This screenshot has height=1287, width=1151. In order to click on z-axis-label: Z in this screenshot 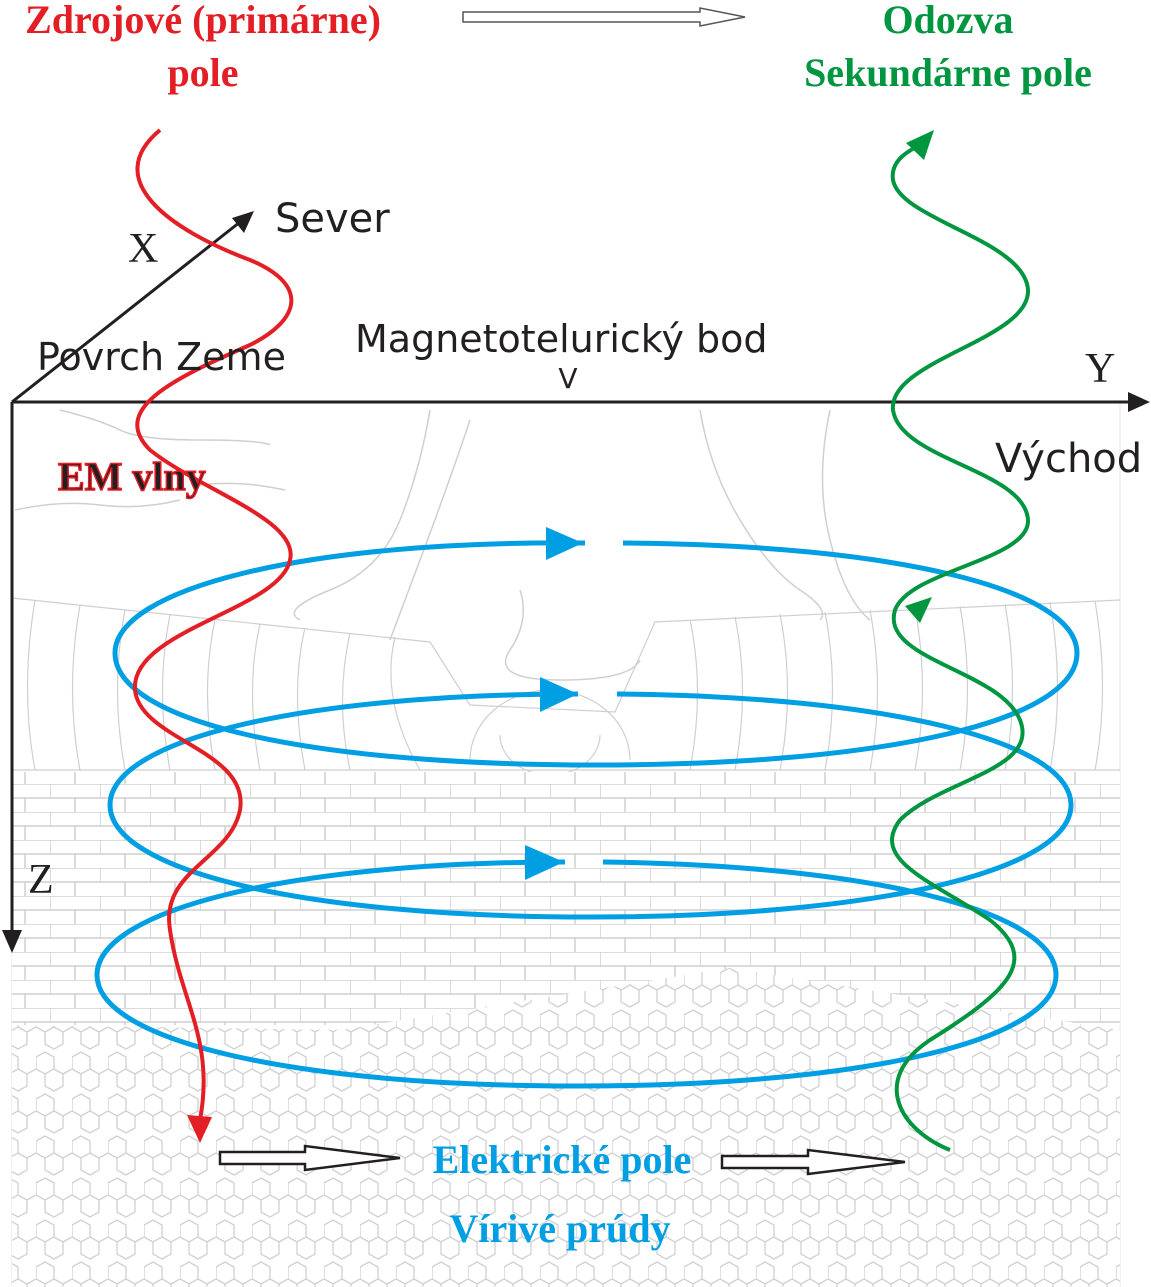, I will do `click(41, 880)`.